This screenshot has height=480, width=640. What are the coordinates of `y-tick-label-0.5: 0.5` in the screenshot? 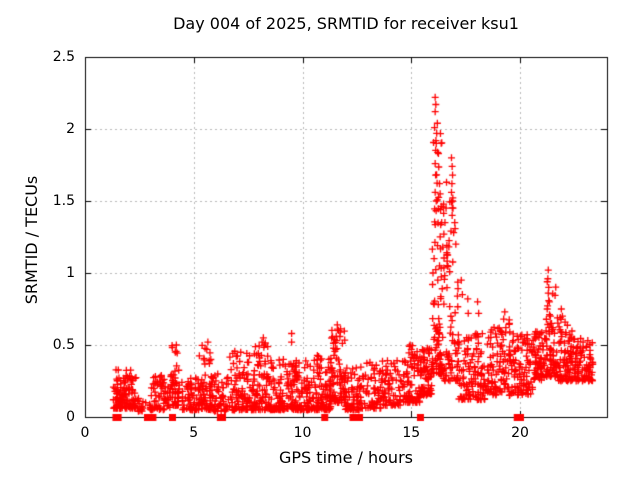 It's located at (63, 345).